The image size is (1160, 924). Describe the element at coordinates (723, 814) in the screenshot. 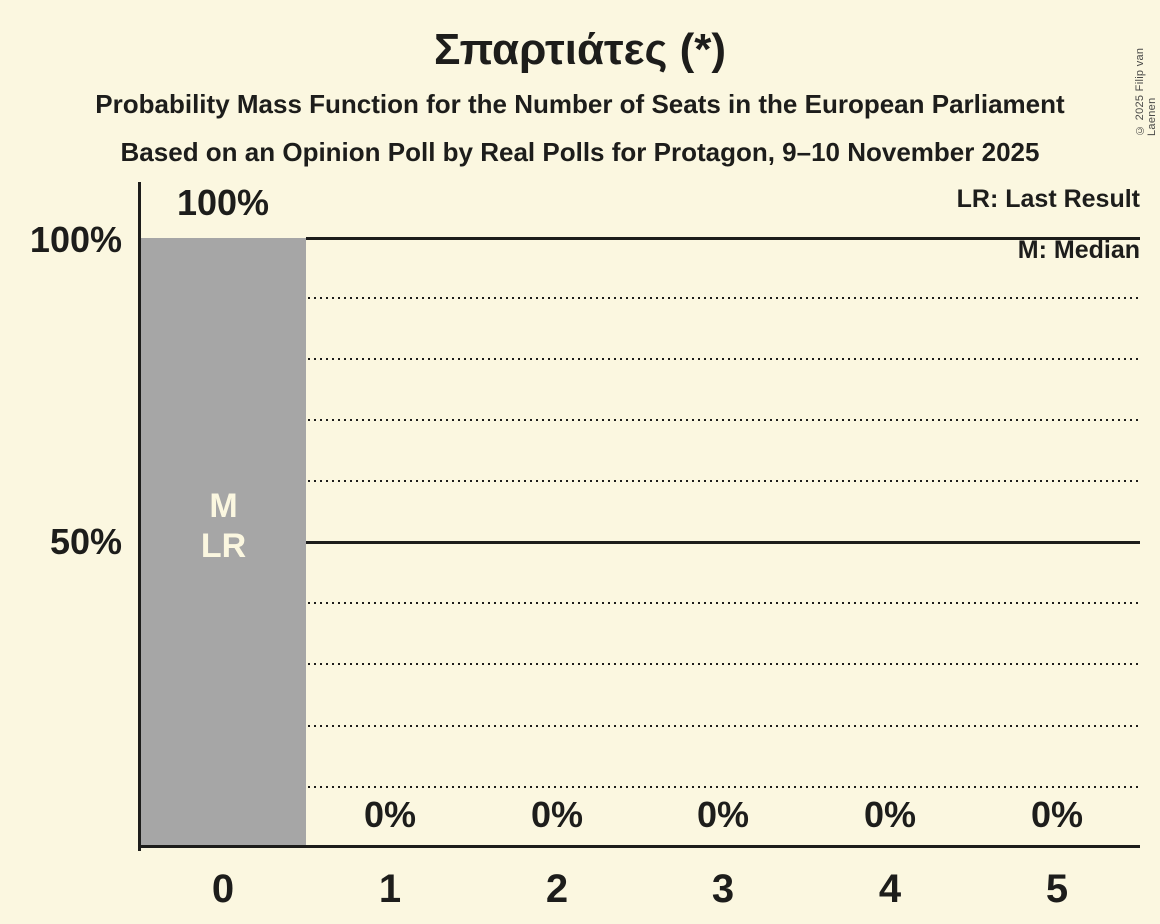

I see `bar-value-label-3: 0%` at that location.